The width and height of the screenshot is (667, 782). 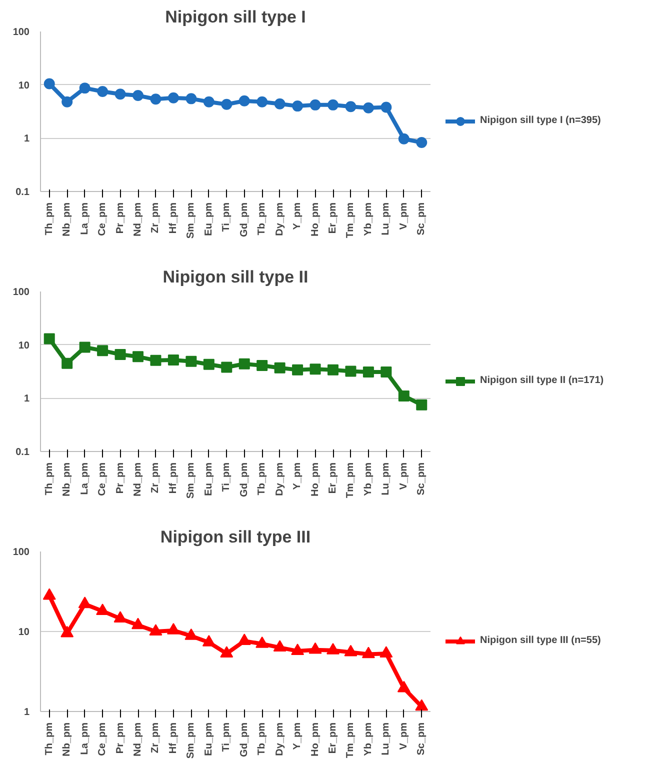 I want to click on y-tick-label: 100, so click(x=21, y=552).